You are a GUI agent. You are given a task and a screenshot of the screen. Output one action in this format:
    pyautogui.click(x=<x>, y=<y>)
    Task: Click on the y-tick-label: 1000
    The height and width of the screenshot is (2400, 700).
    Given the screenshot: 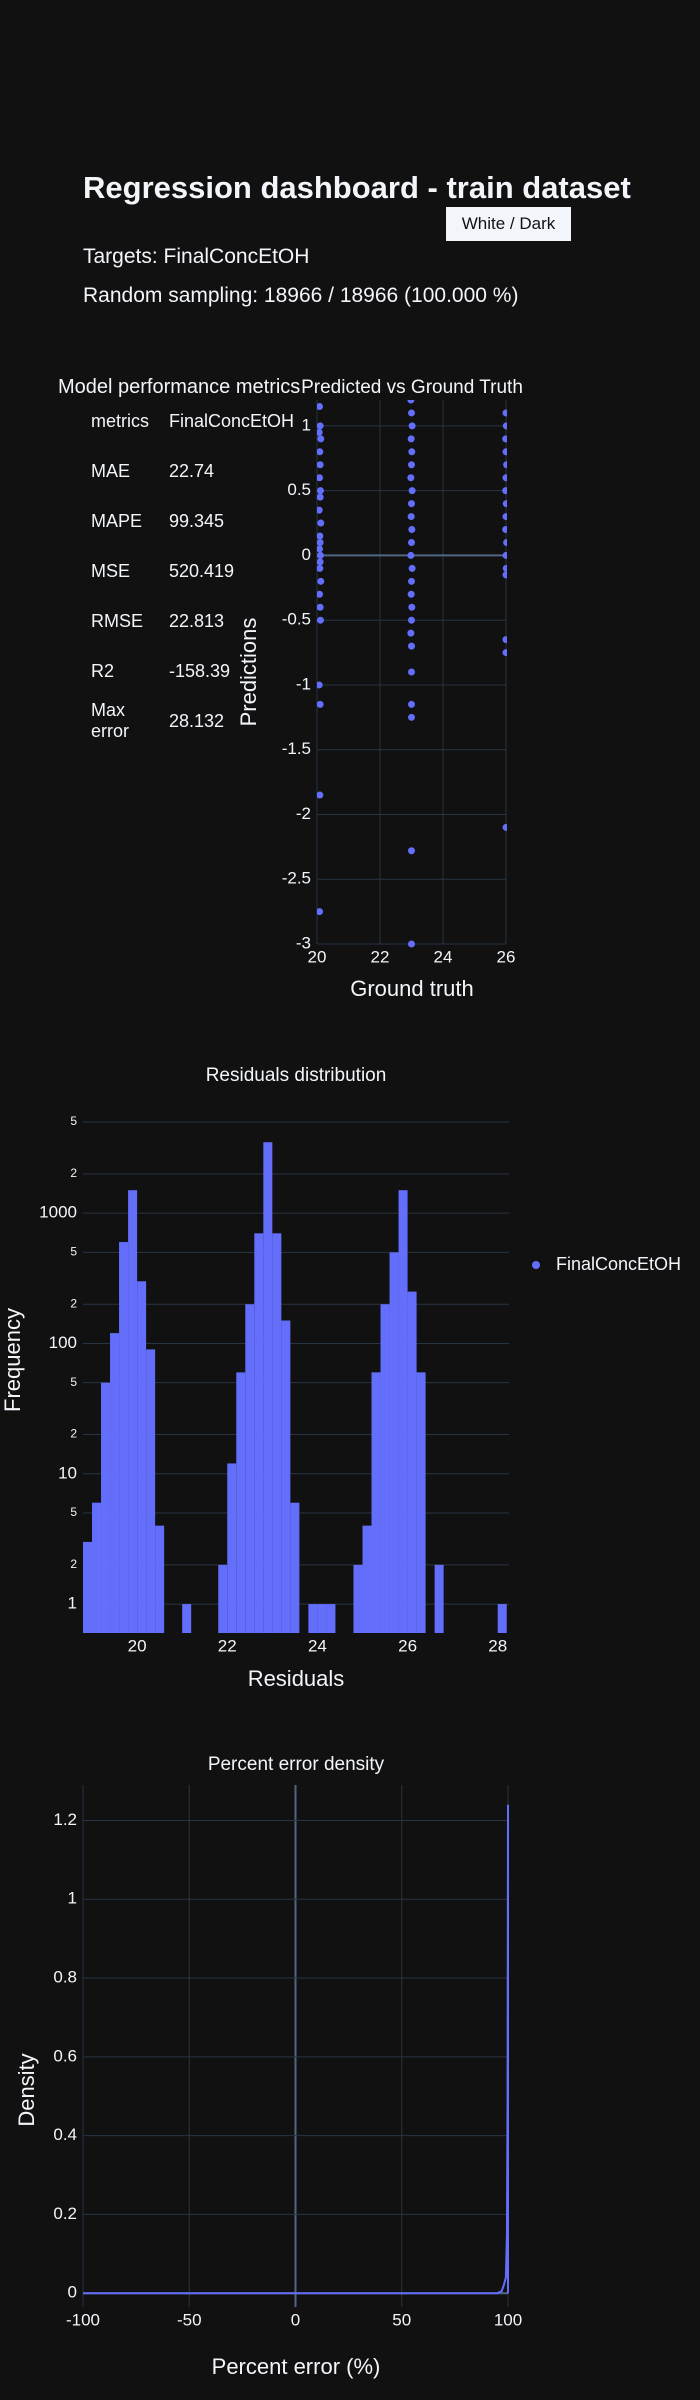 What is the action you would take?
    pyautogui.click(x=58, y=1212)
    